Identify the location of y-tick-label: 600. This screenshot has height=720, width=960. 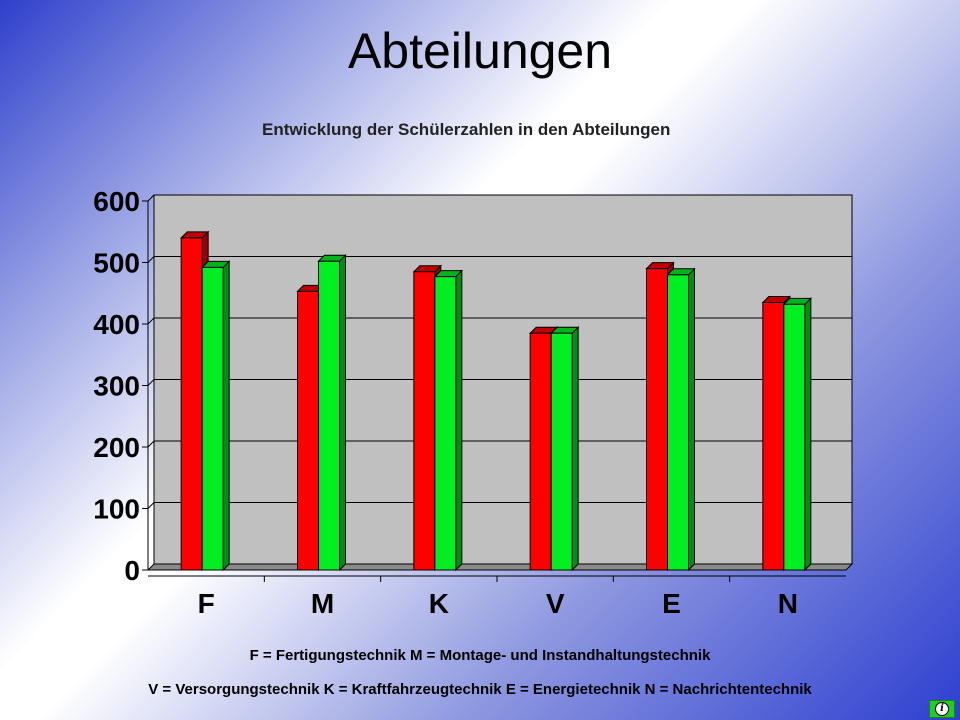
(116, 201).